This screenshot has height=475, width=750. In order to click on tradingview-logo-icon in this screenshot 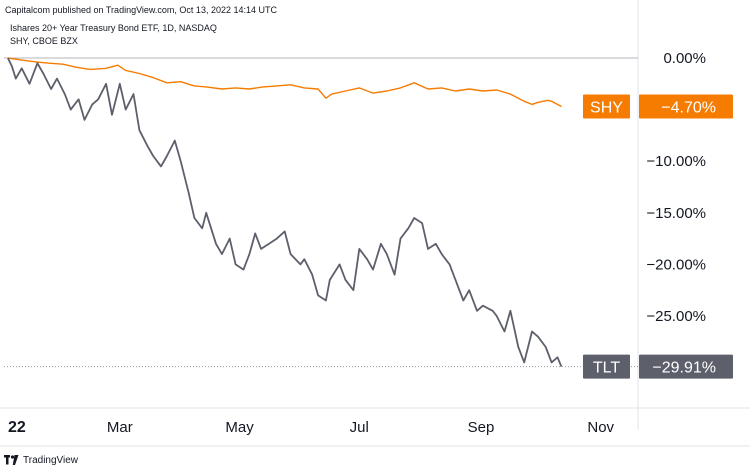, I will do `click(12, 460)`.